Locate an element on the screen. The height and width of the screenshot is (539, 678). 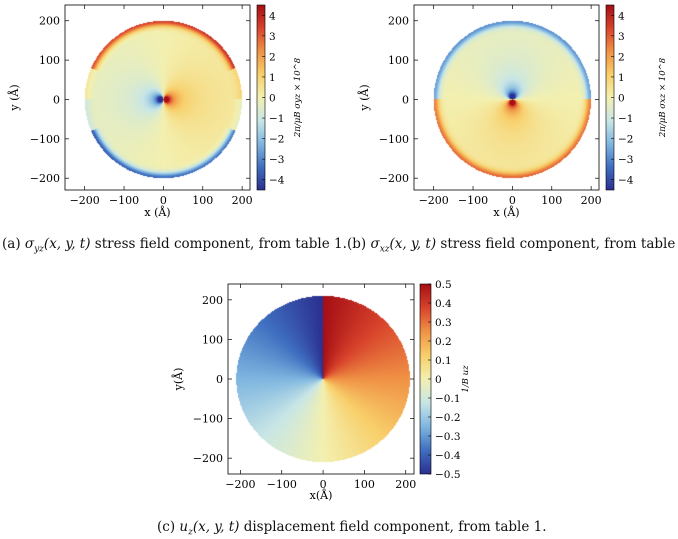
colorbar-label: 2π/μB σxz × 10^8 is located at coordinates (663, 97).